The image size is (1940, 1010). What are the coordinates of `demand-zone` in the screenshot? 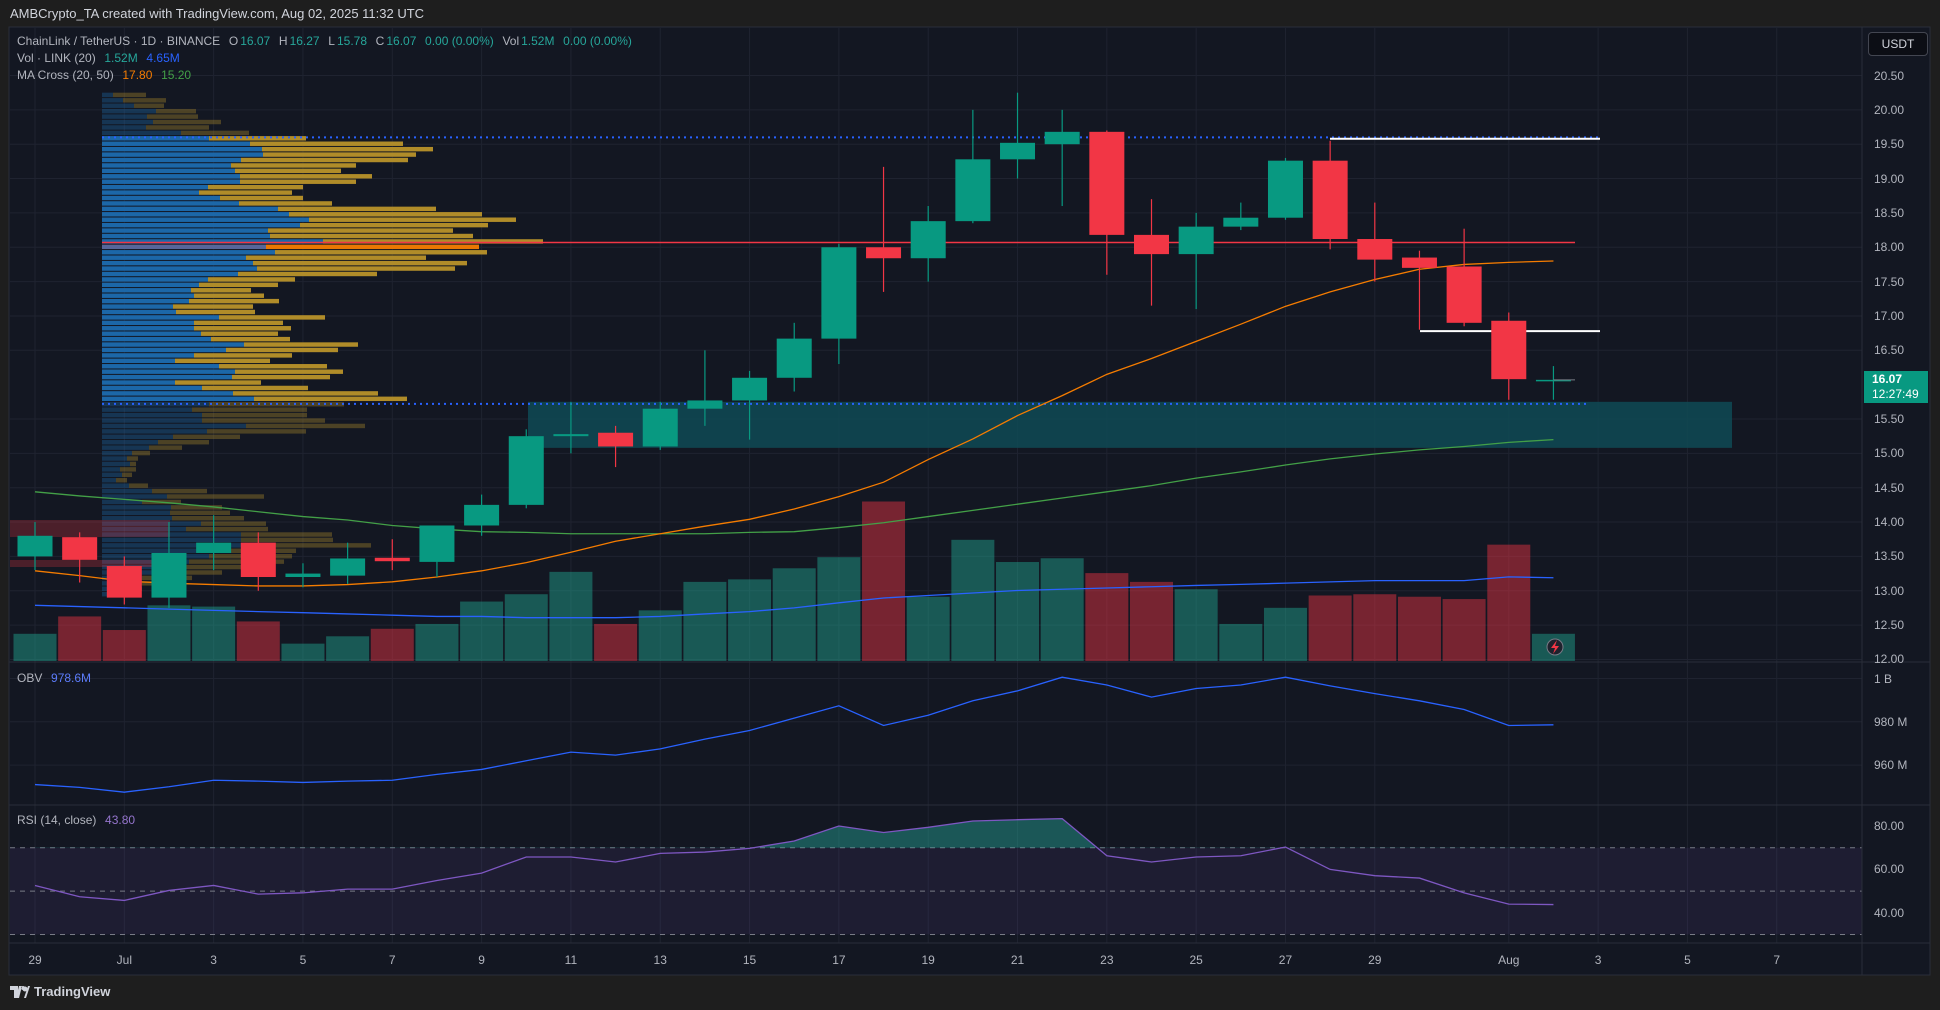 It's located at (1130, 424).